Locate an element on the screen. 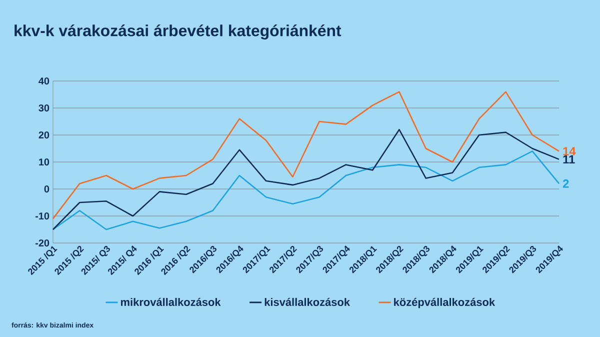  data-label: 14 is located at coordinates (569, 151).